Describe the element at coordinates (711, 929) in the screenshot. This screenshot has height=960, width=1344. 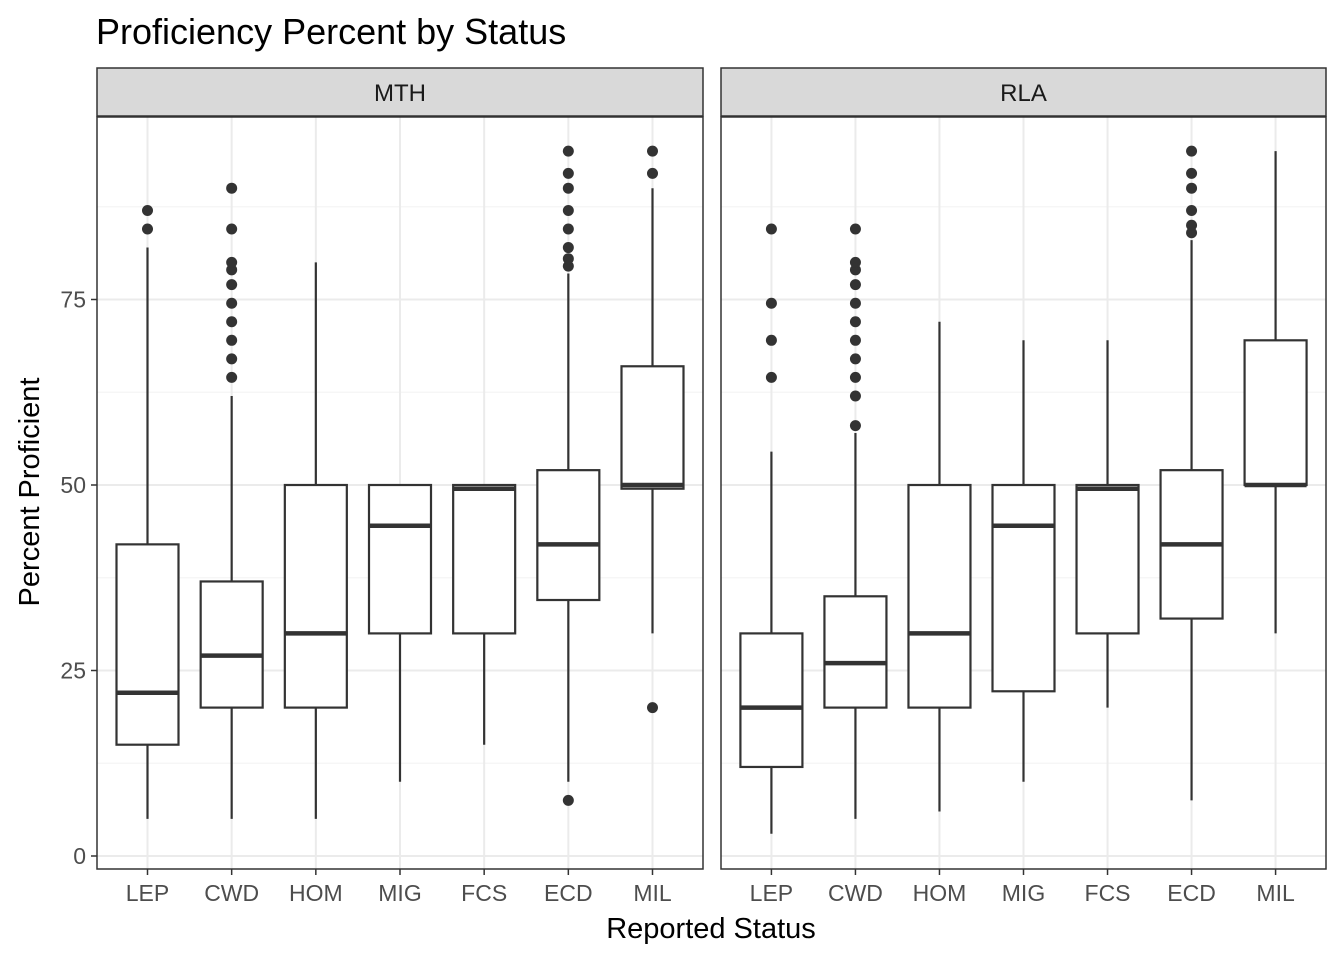
I see `x-axis-title: Reported Status` at that location.